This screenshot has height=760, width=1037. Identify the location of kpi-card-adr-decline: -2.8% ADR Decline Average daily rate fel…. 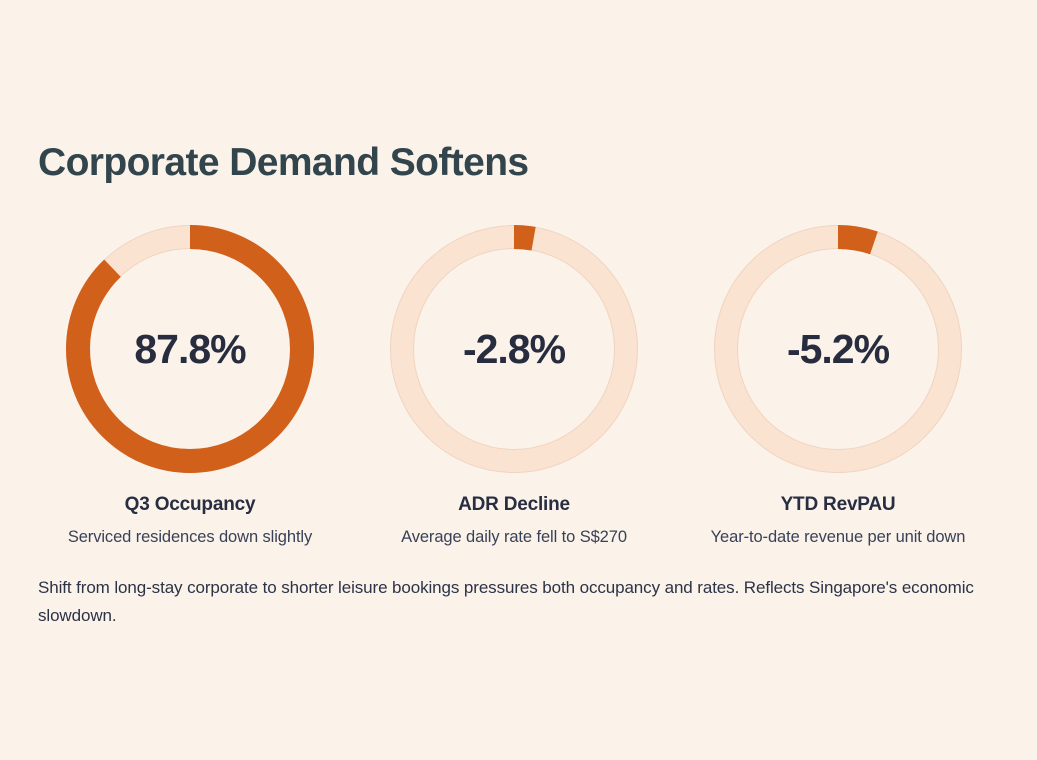
(514, 385).